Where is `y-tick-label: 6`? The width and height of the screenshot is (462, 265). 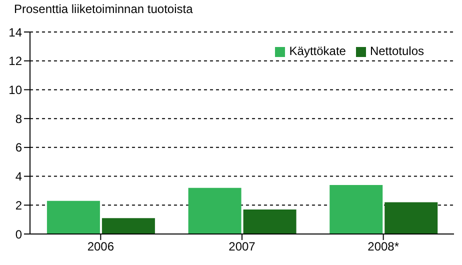 y-tick-label: 6 is located at coordinates (18, 147).